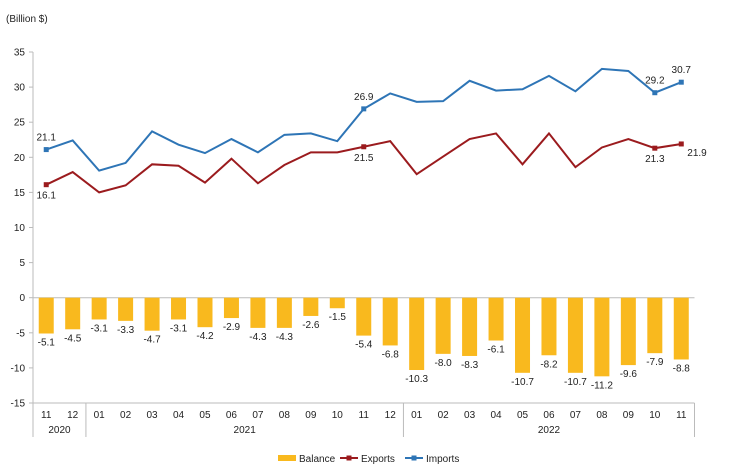 The image size is (730, 474). What do you see at coordinates (444, 363) in the screenshot?
I see `balance-data-label: -8.0` at bounding box center [444, 363].